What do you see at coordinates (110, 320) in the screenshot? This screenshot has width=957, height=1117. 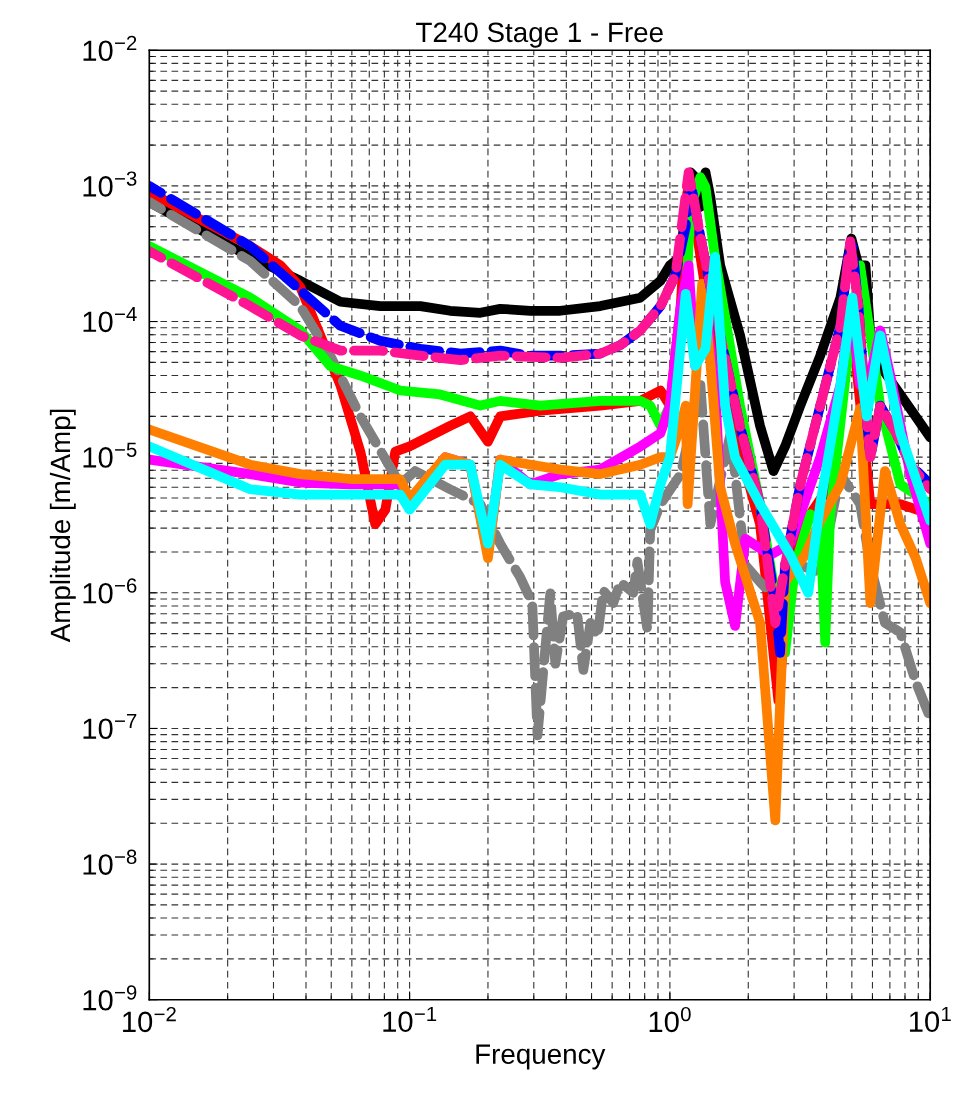 I see `y-tick-label: 10$^{−4}$` at bounding box center [110, 320].